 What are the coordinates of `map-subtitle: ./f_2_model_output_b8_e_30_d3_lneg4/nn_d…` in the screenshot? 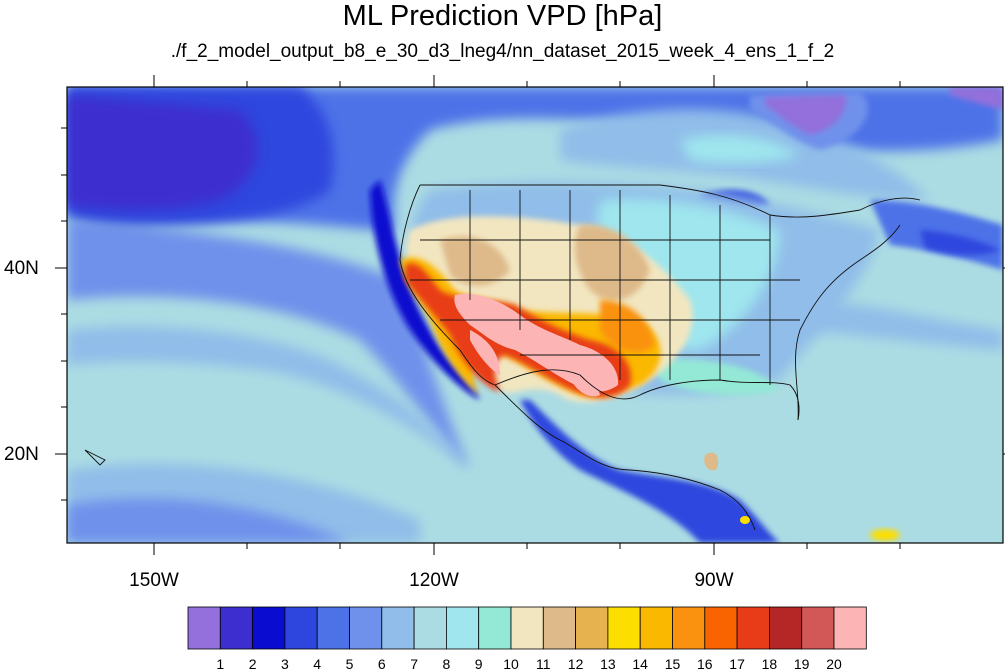 It's located at (502, 51).